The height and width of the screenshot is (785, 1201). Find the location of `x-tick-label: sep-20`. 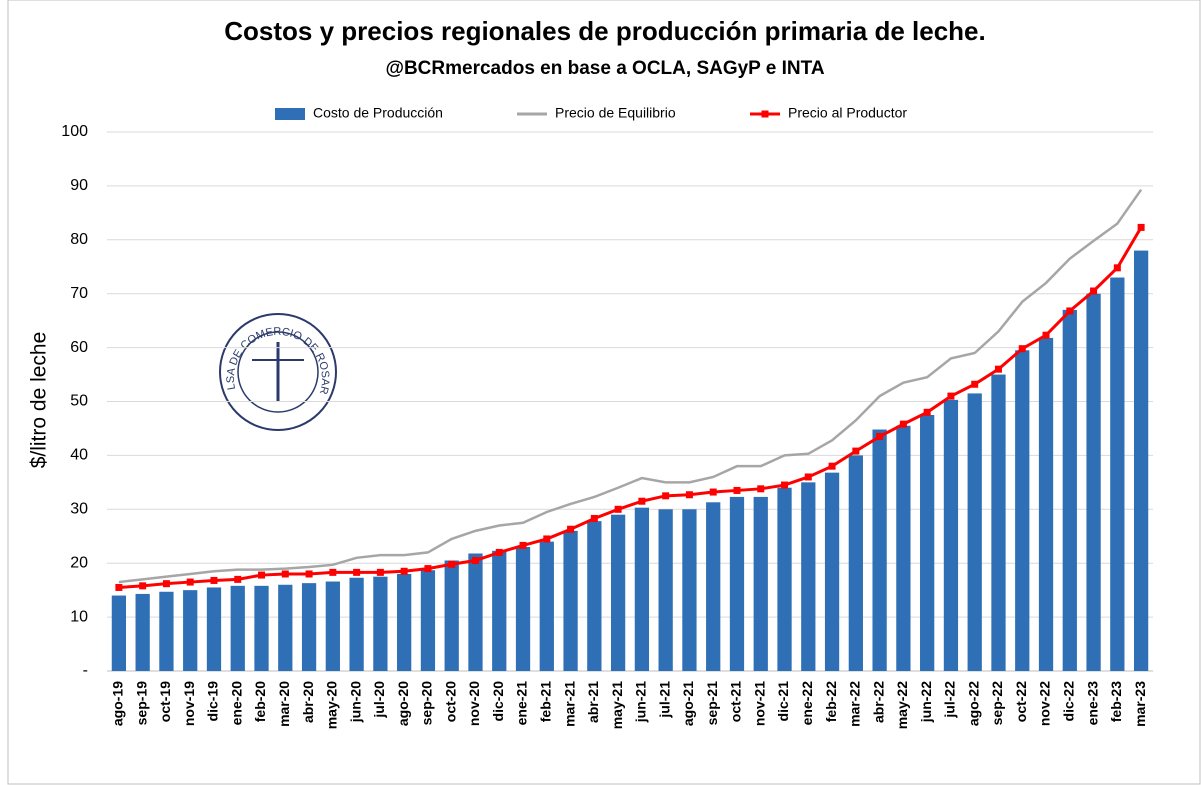

x-tick-label: sep-20 is located at coordinates (427, 703).